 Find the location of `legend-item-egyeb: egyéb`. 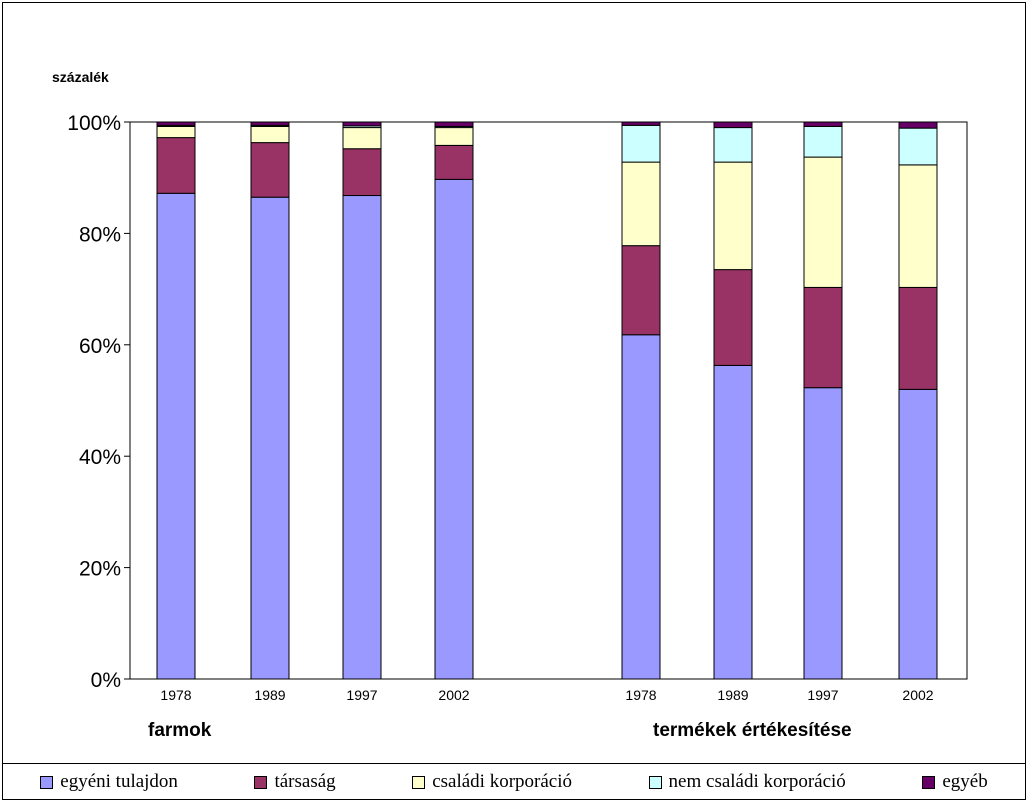

legend-item-egyeb: egyéb is located at coordinates (955, 782).